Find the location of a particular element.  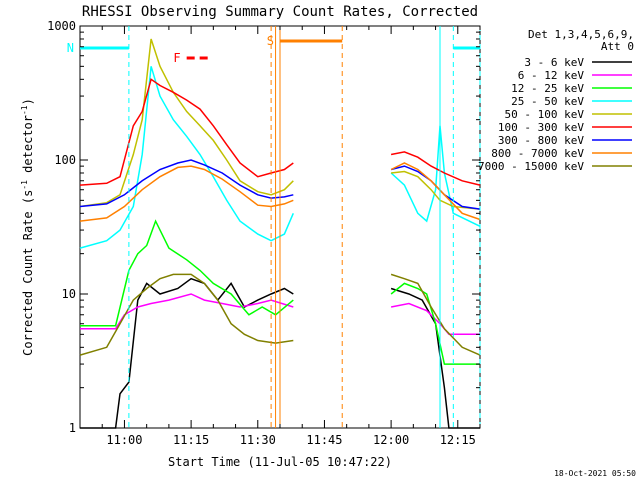

flag-label: S is located at coordinates (270, 41).